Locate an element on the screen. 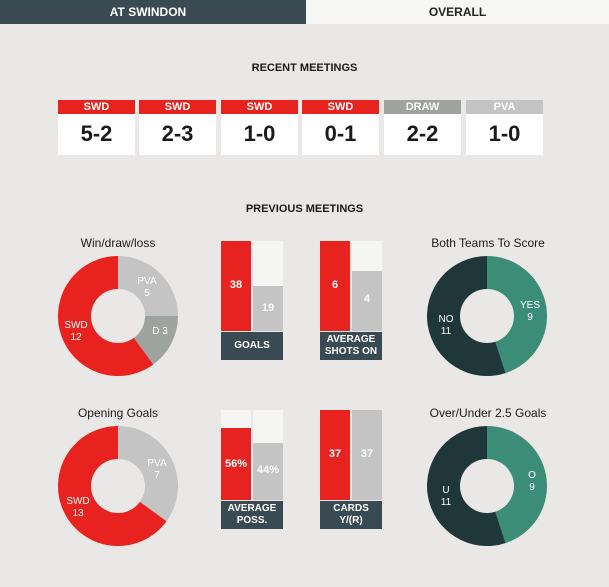 The height and width of the screenshot is (587, 609). recent-match-card: PVA 1-0 is located at coordinates (504, 127).